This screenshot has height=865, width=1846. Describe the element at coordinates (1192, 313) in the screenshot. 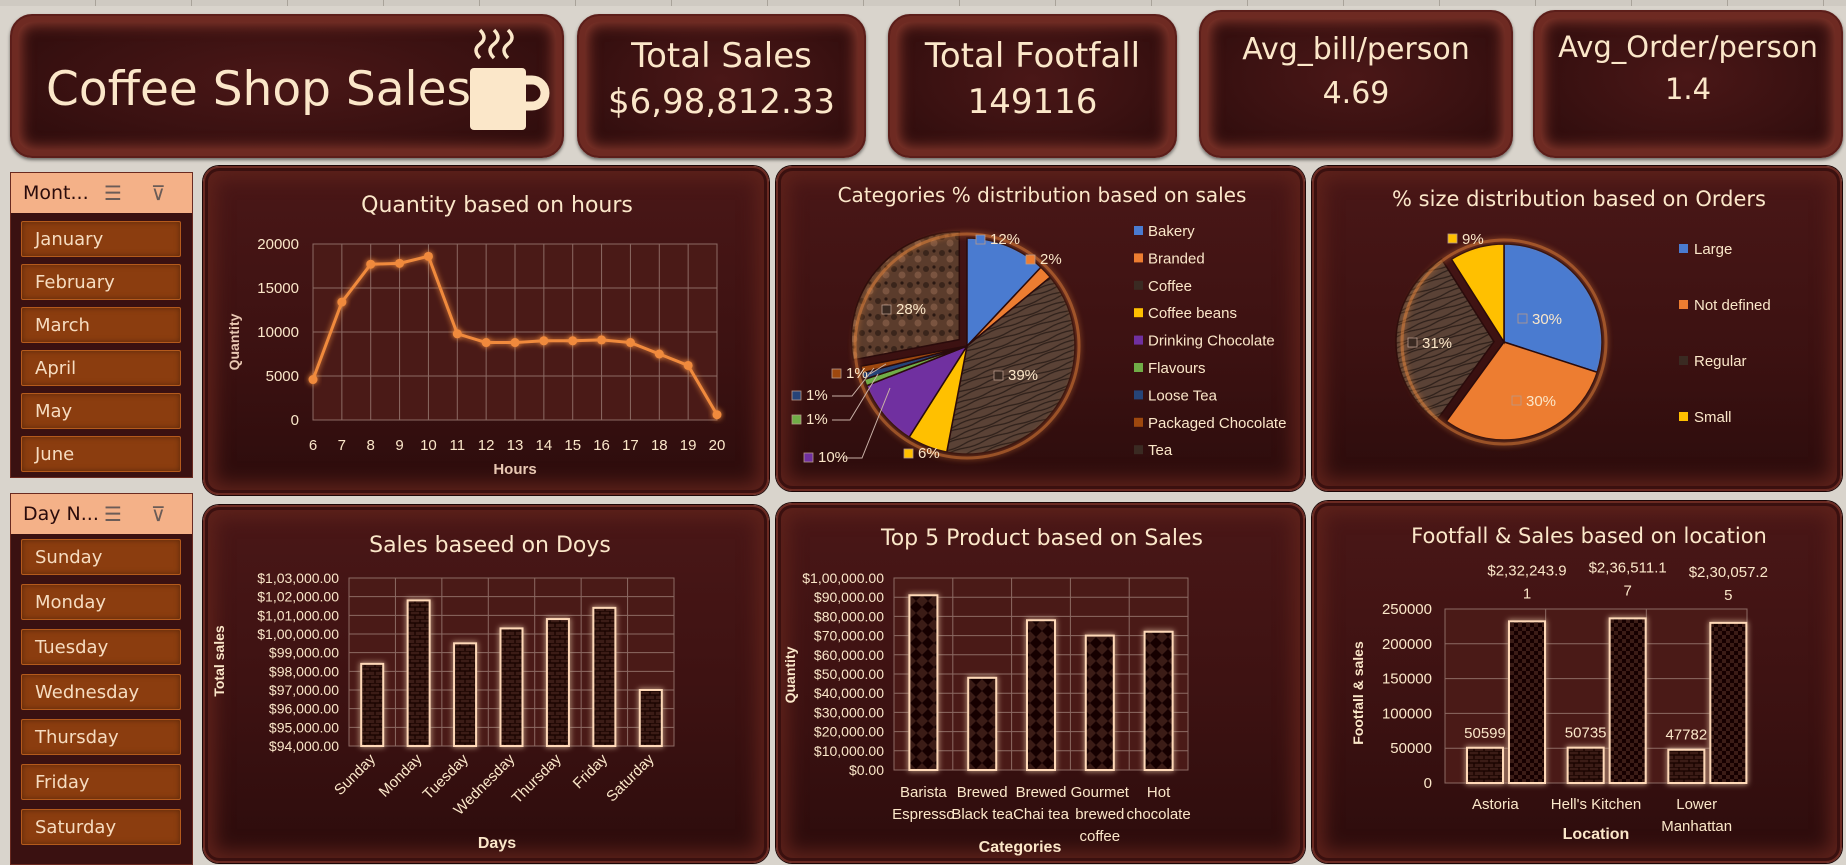

I see `legend-label: Coffee beans` at that location.